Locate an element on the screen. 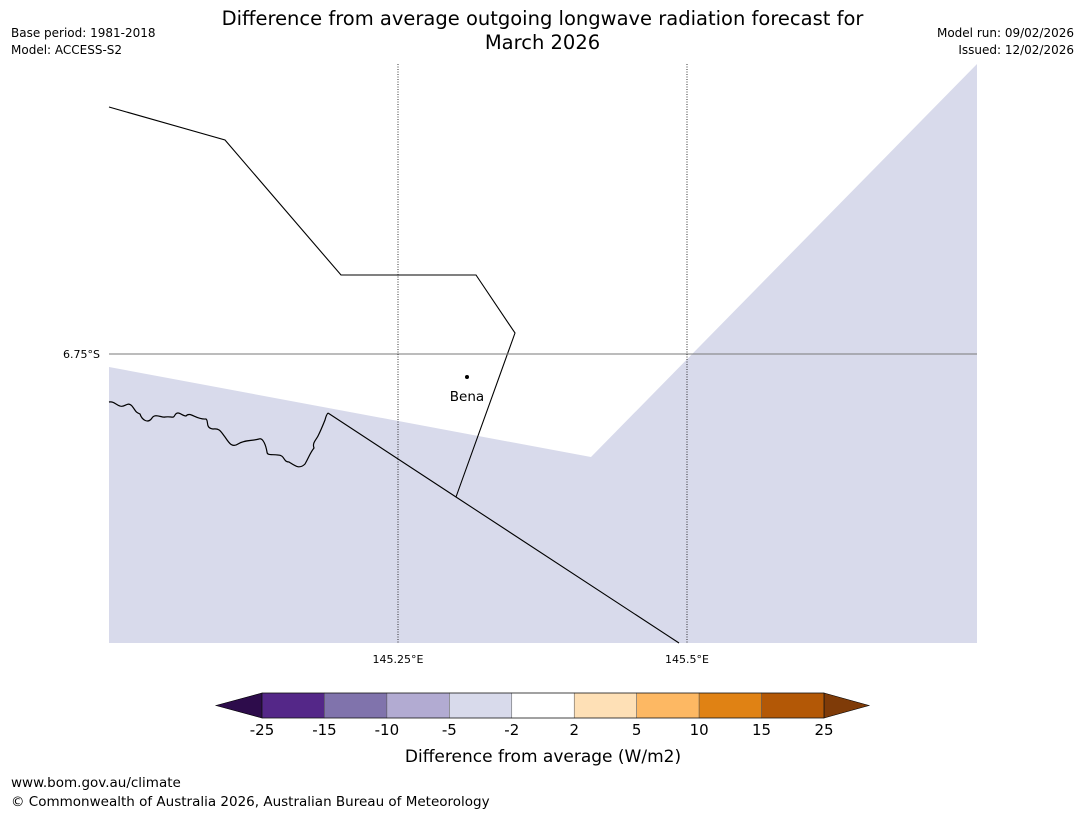 This screenshot has width=1085, height=816. longitude-label-145-5: 145.5°E is located at coordinates (687, 659).